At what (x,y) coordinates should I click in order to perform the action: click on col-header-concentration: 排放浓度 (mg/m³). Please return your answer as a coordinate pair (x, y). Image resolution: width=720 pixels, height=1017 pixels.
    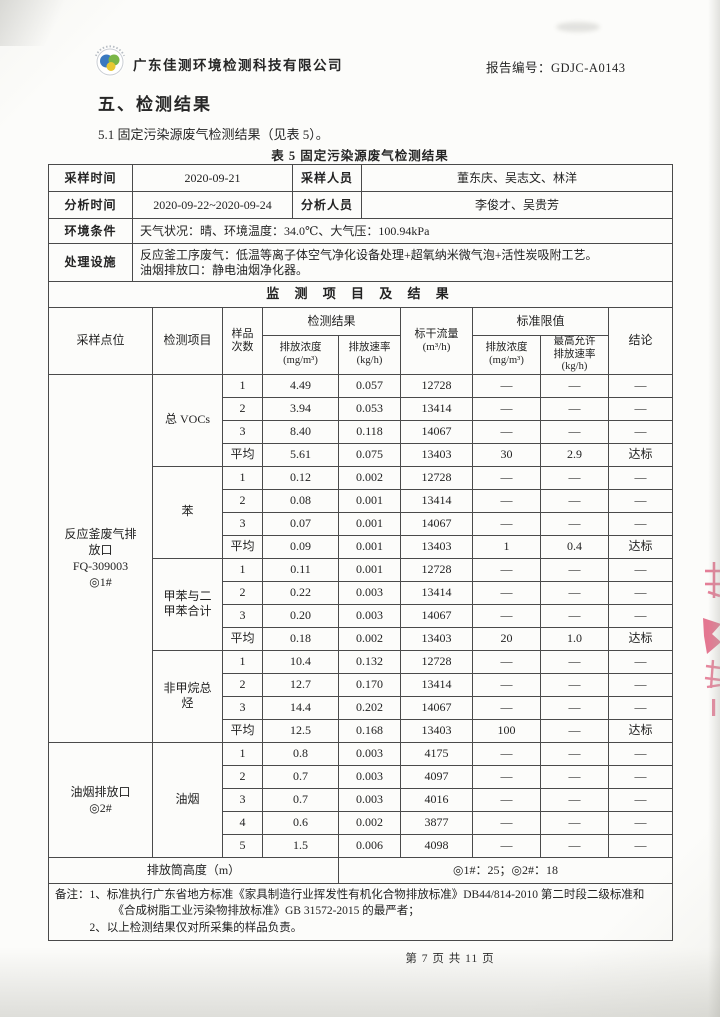
    Looking at the image, I should click on (300, 355).